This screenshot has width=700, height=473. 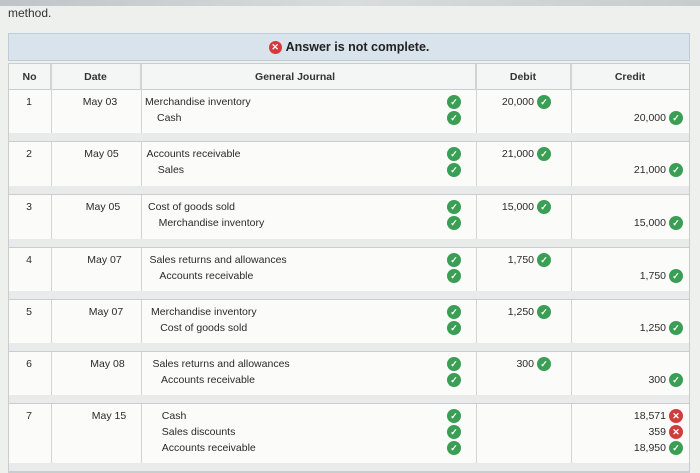 What do you see at coordinates (29, 364) in the screenshot?
I see `entry-number: 6` at bounding box center [29, 364].